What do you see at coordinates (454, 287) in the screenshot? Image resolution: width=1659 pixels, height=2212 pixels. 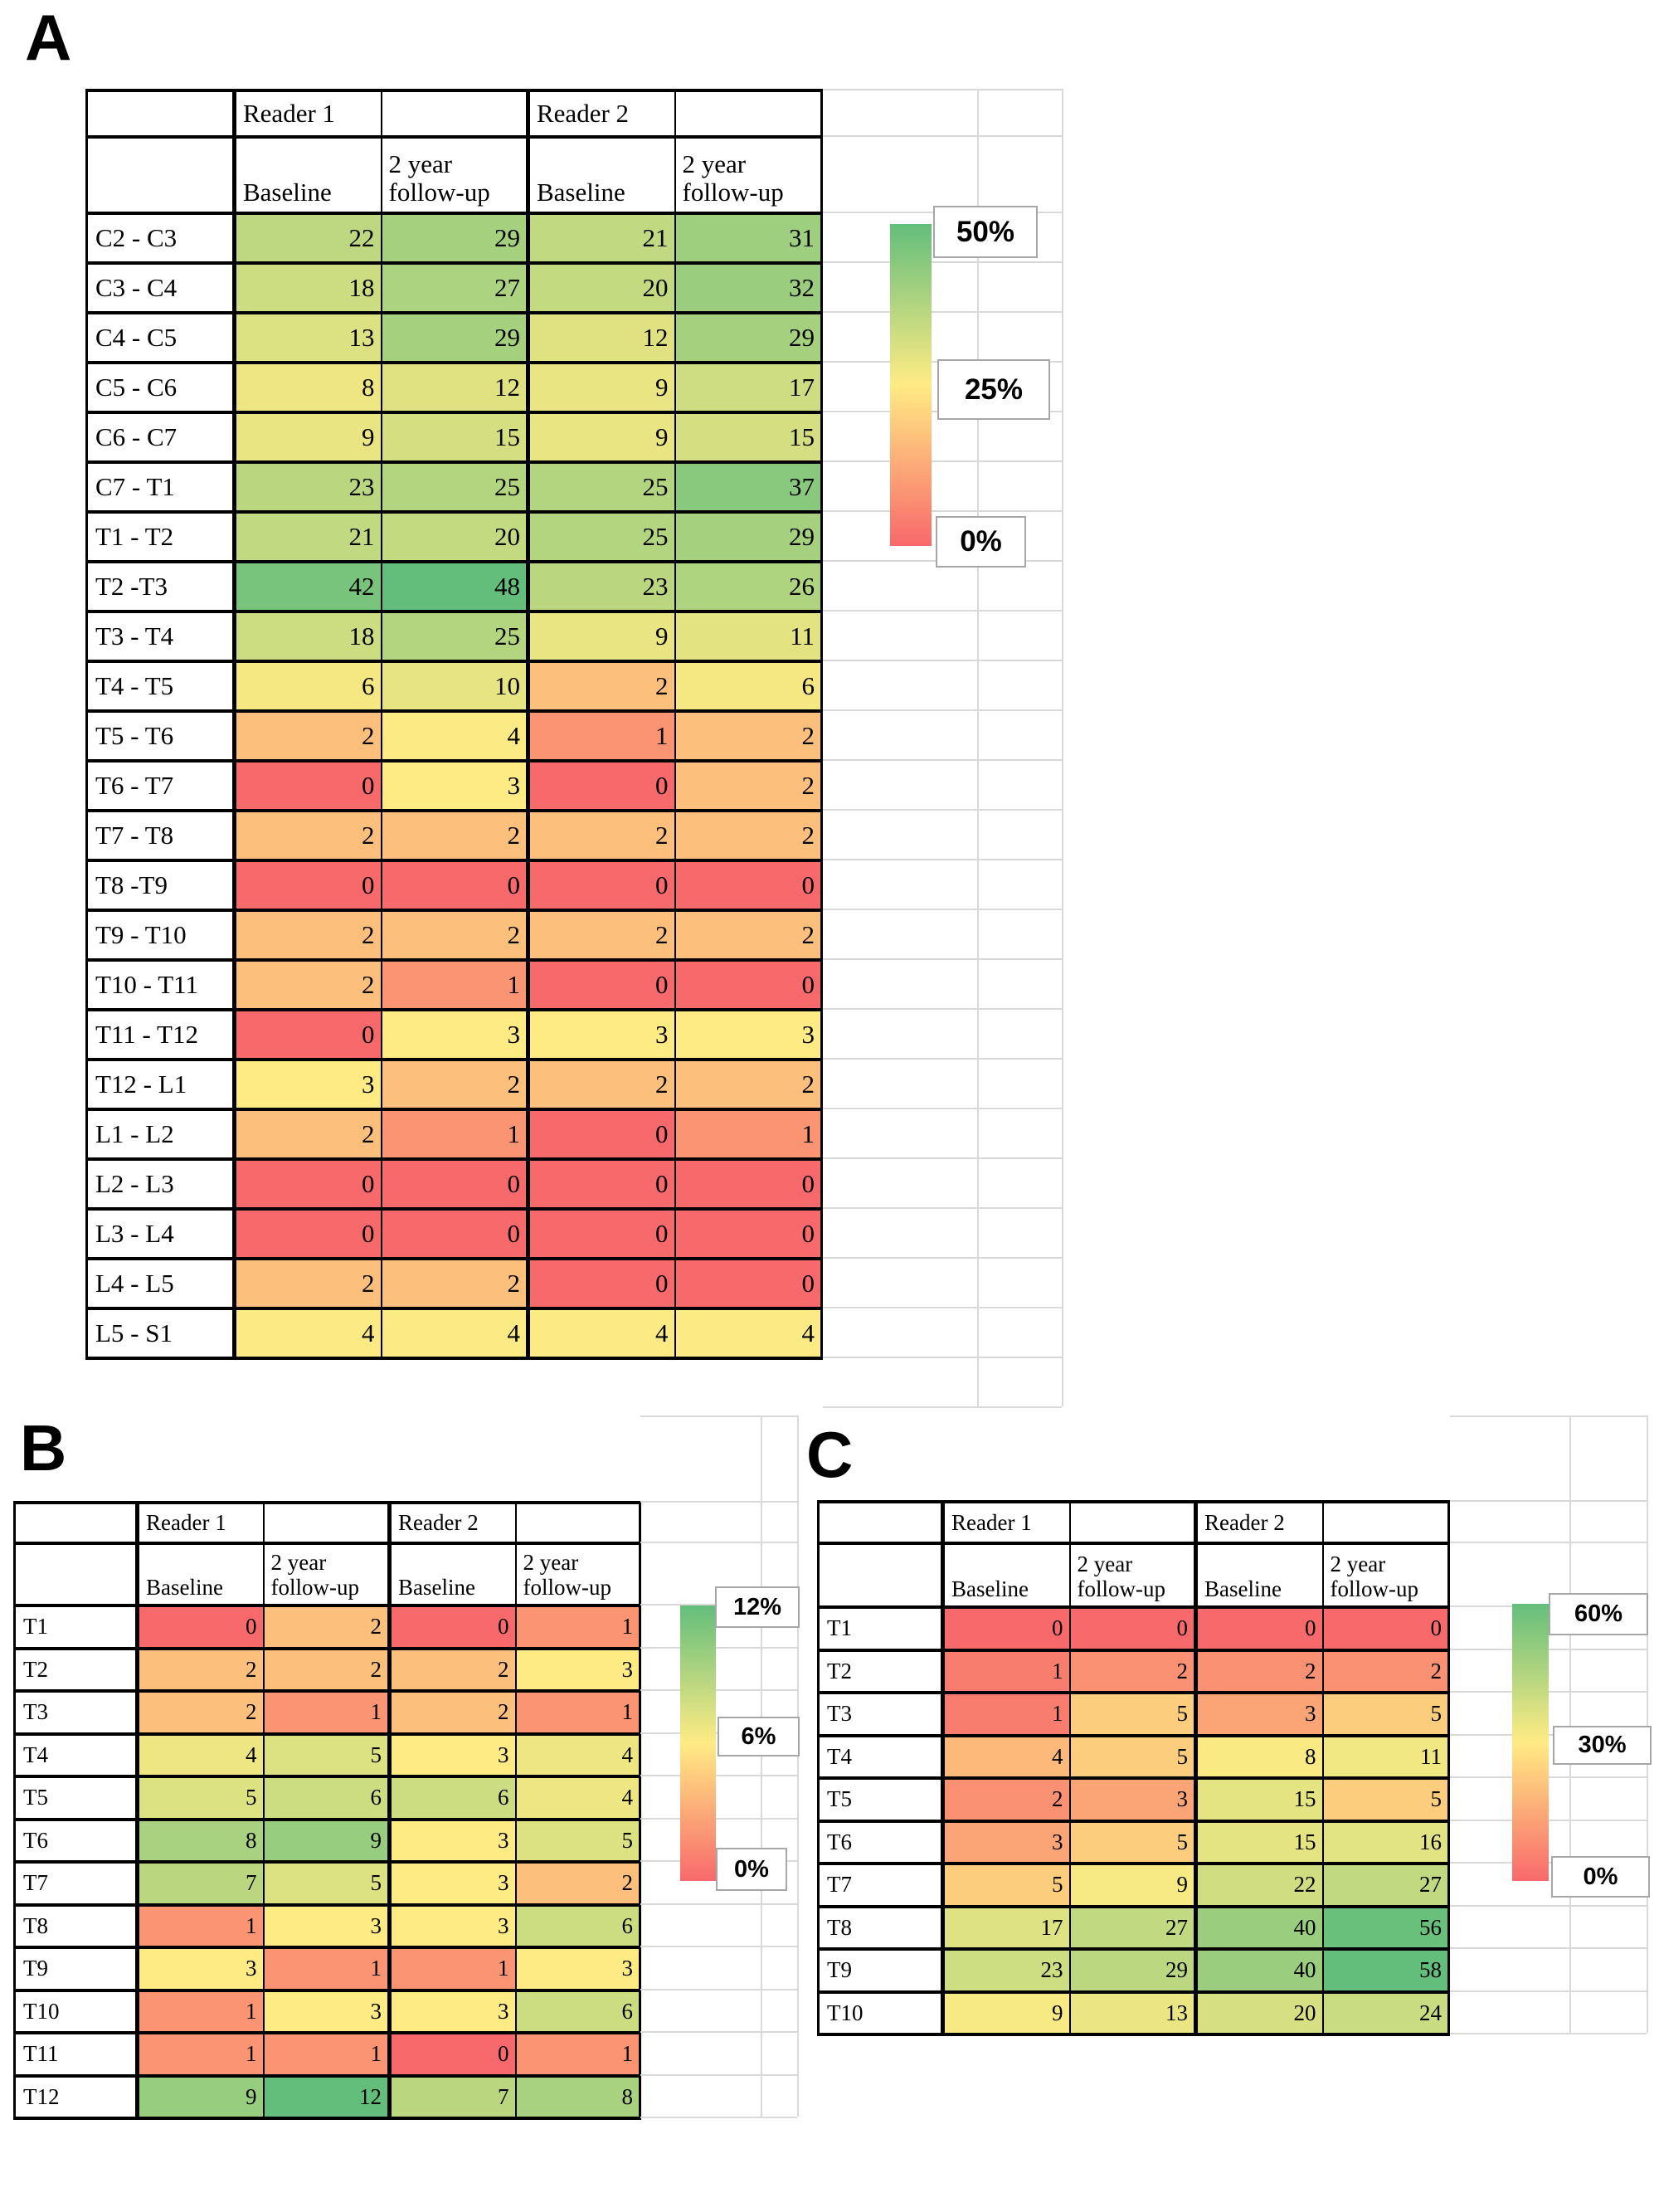 I see `table-row: C3 - C4 18 27 20 32` at bounding box center [454, 287].